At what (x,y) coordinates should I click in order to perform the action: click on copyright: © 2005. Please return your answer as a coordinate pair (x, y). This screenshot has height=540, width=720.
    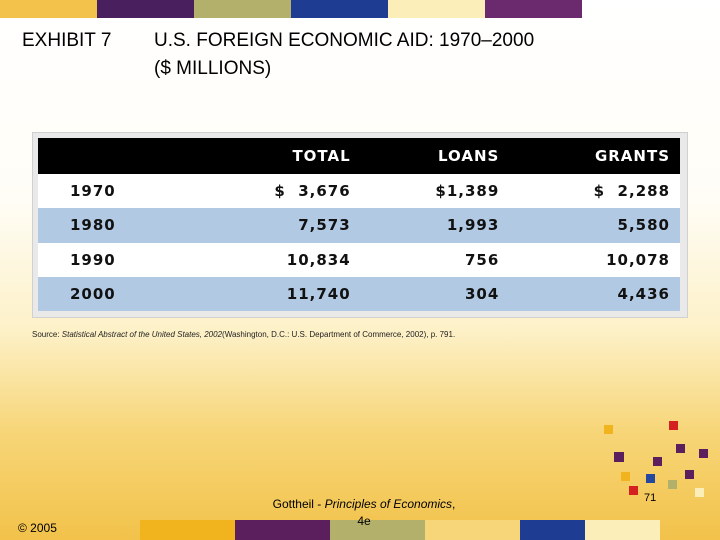
    Looking at the image, I should click on (37, 528).